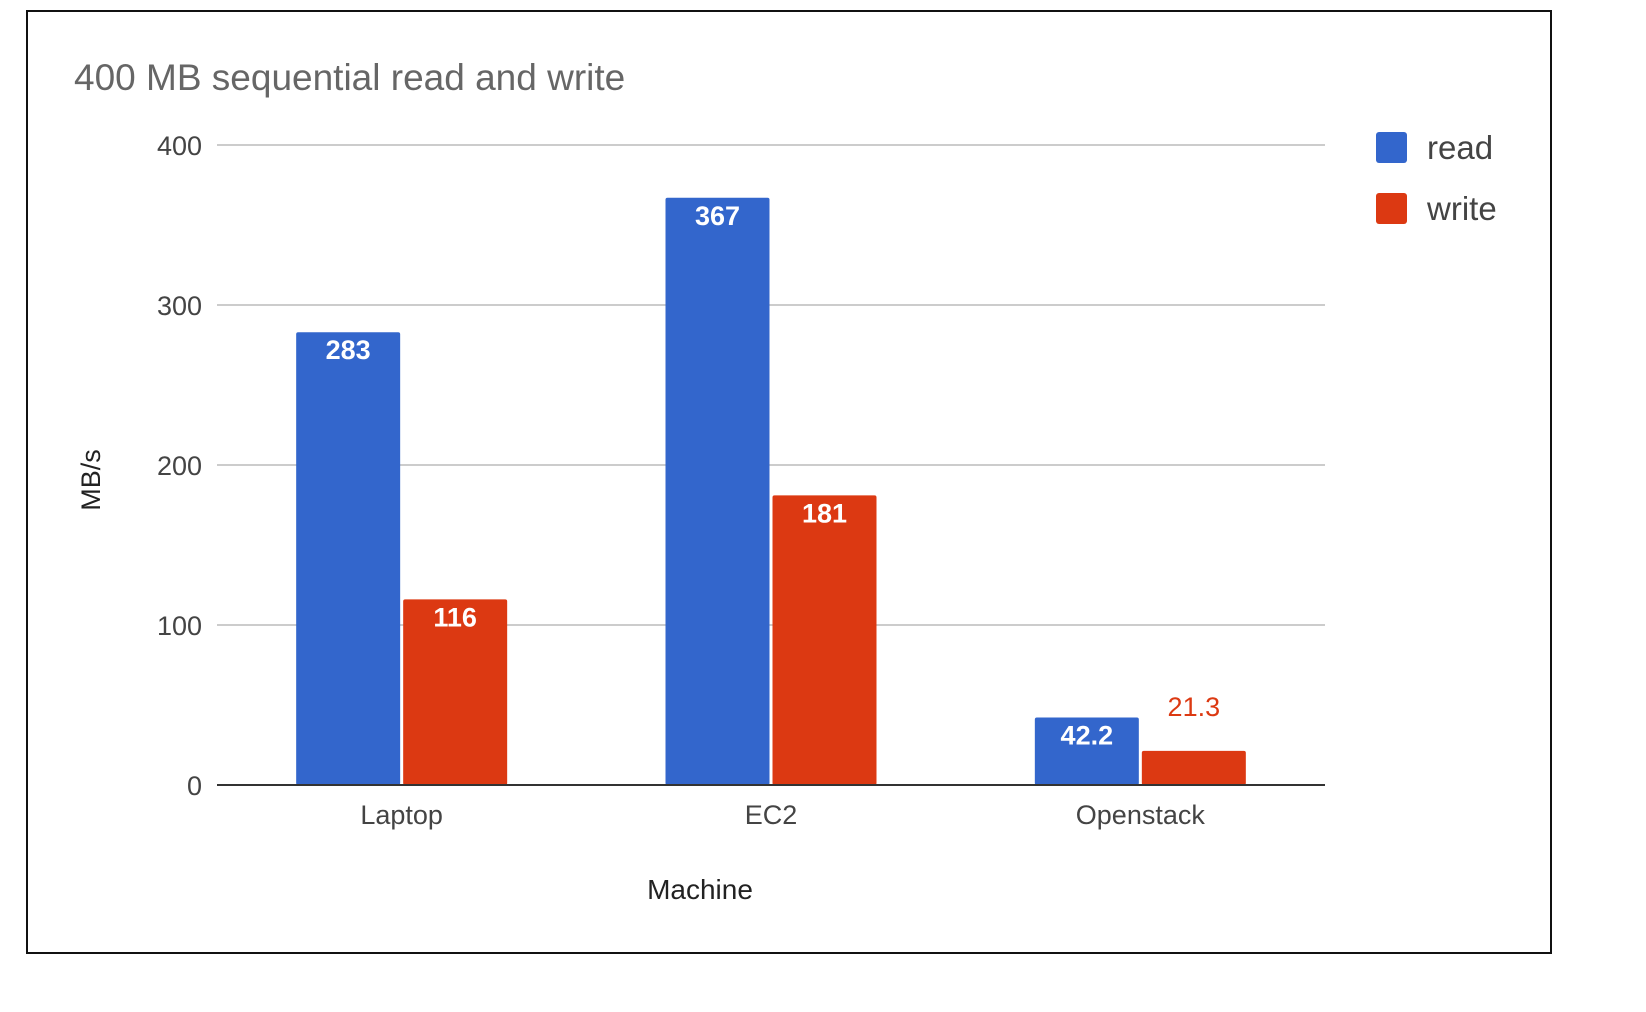 Image resolution: width=1646 pixels, height=1012 pixels. What do you see at coordinates (179, 306) in the screenshot?
I see `y-tick-label: 300` at bounding box center [179, 306].